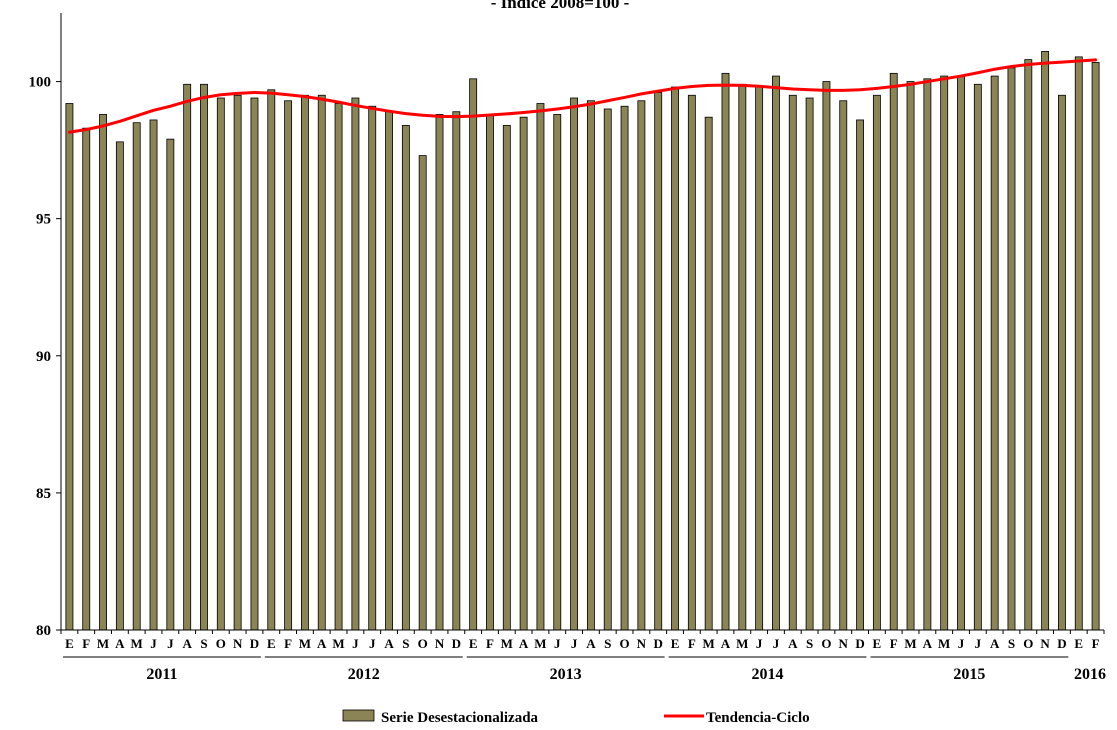  What do you see at coordinates (161, 674) in the screenshot?
I see `year-label: 2011` at bounding box center [161, 674].